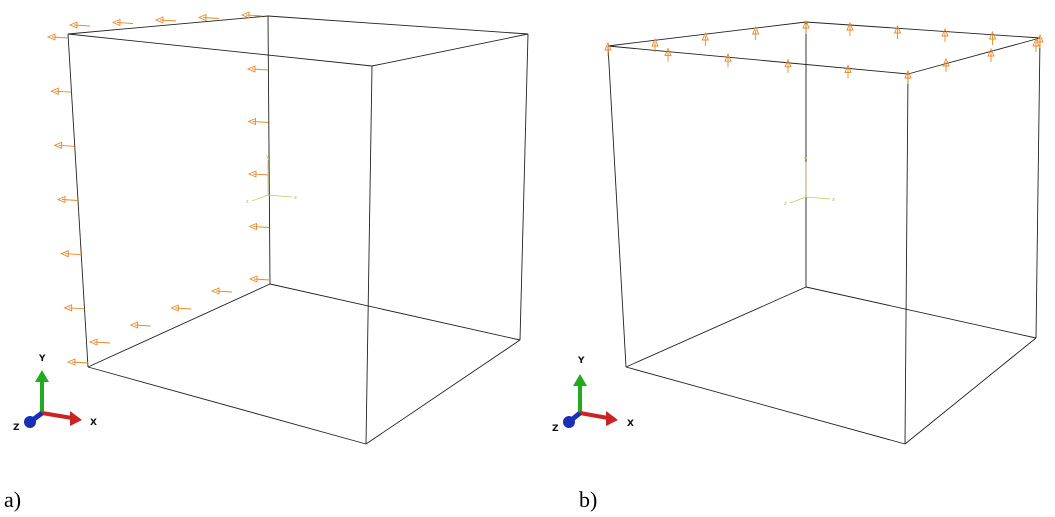  What do you see at coordinates (158, 188) in the screenshot?
I see `load-arrows-a` at bounding box center [158, 188].